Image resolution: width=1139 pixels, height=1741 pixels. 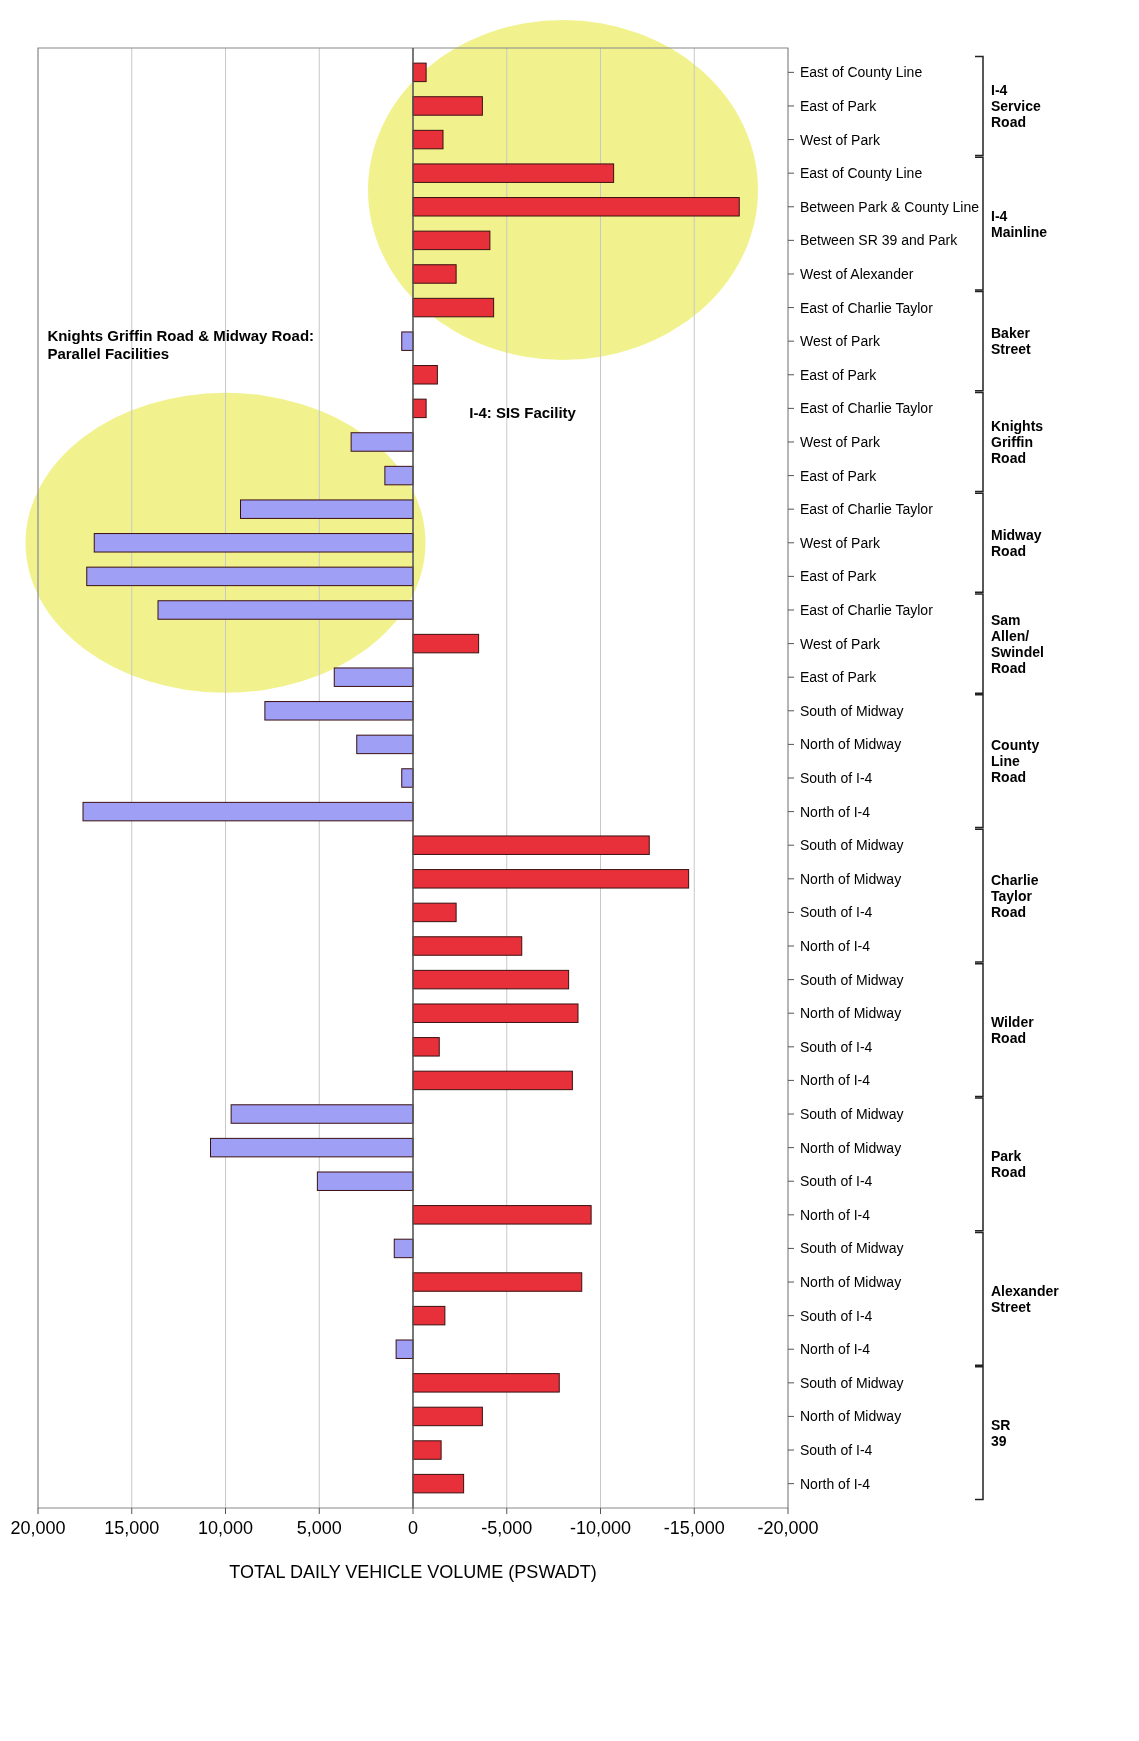 I want to click on text: I-4 Service Road, so click(x=1016, y=105).